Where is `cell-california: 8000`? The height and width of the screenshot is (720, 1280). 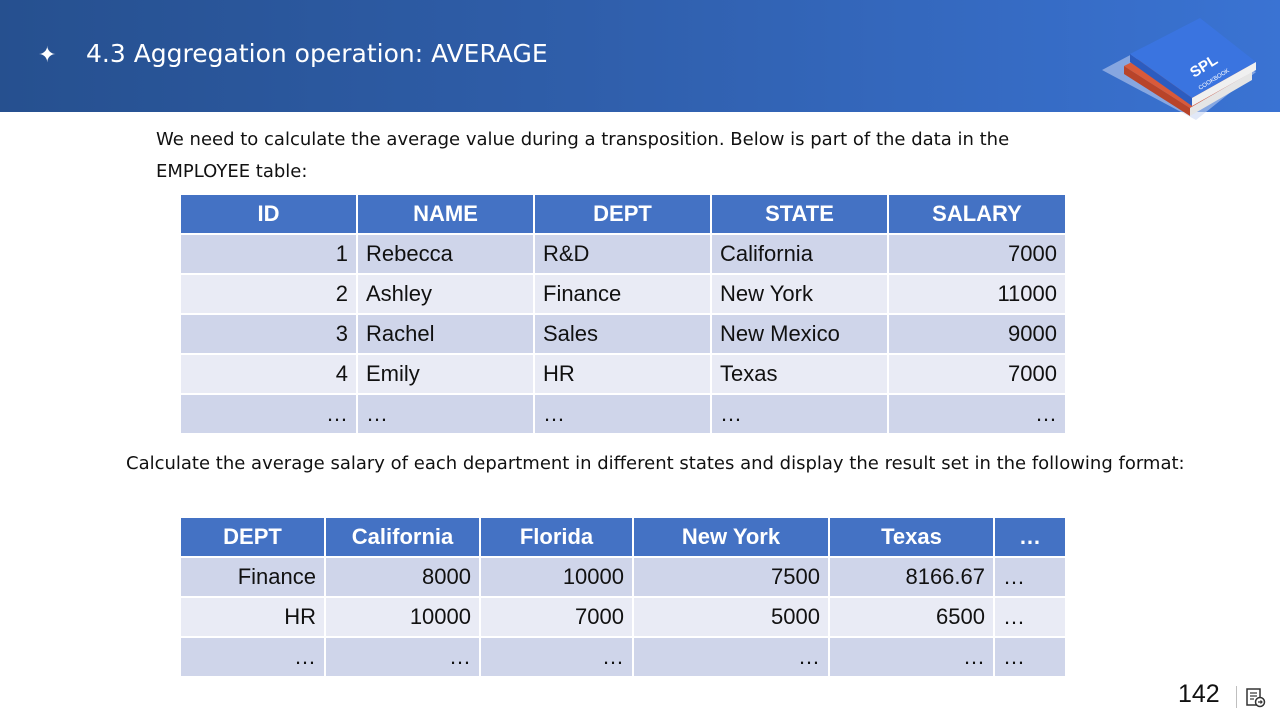 cell-california: 8000 is located at coordinates (402, 577).